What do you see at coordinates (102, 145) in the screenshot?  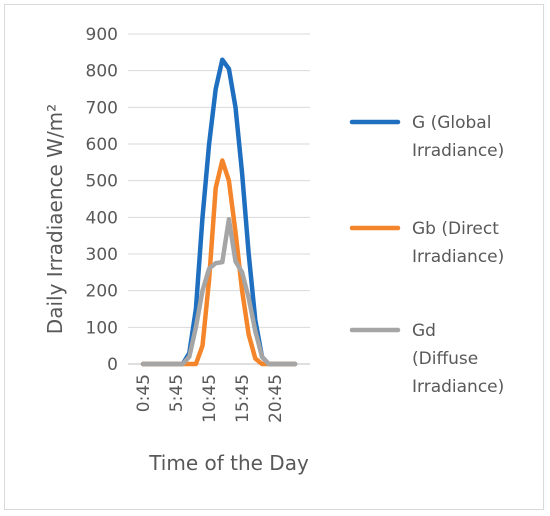 I see `y-tick-label: 600` at bounding box center [102, 145].